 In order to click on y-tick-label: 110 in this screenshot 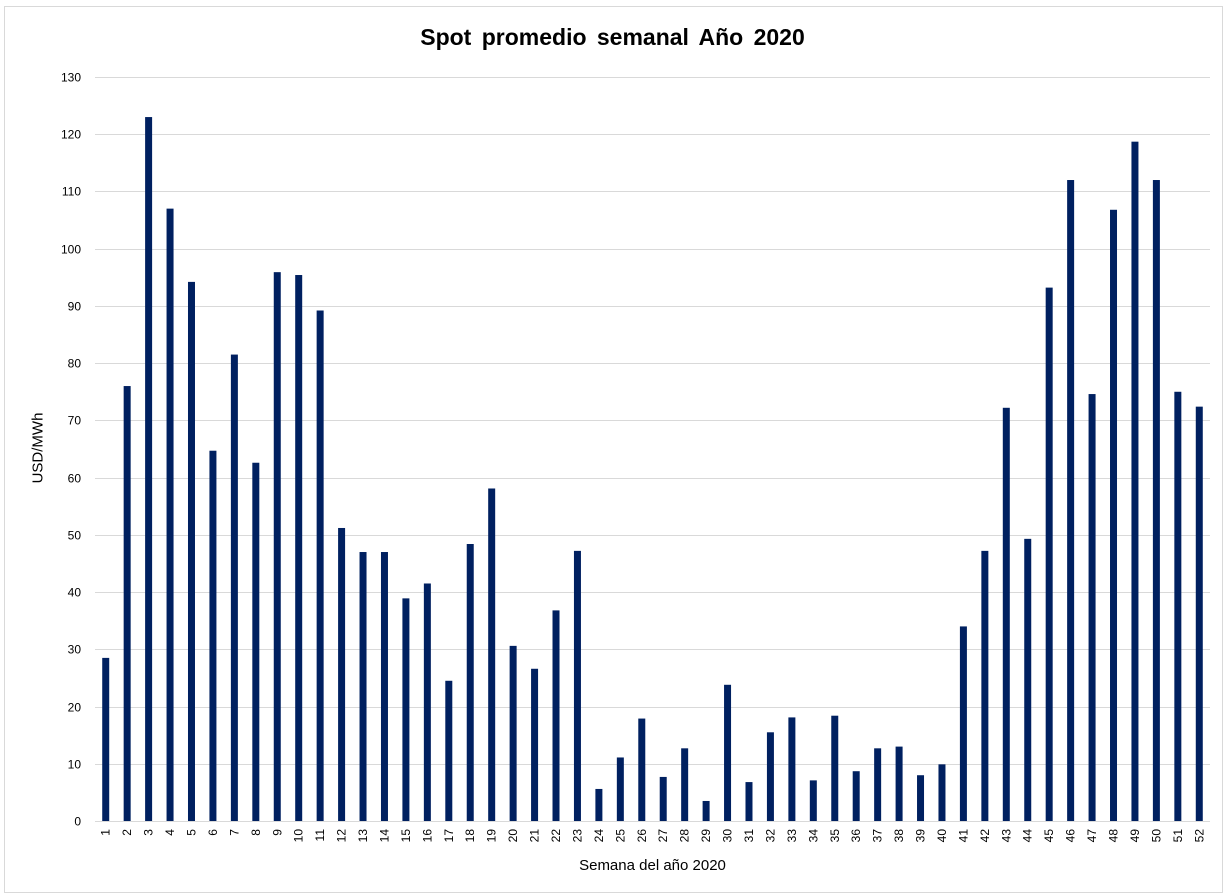, I will do `click(71, 192)`.